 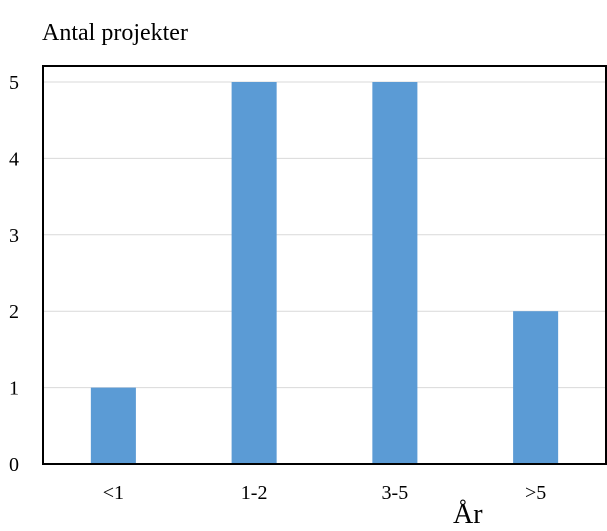 What do you see at coordinates (14, 274) in the screenshot?
I see `y-axis-tick-labels: 0 1 2 3 4 5` at bounding box center [14, 274].